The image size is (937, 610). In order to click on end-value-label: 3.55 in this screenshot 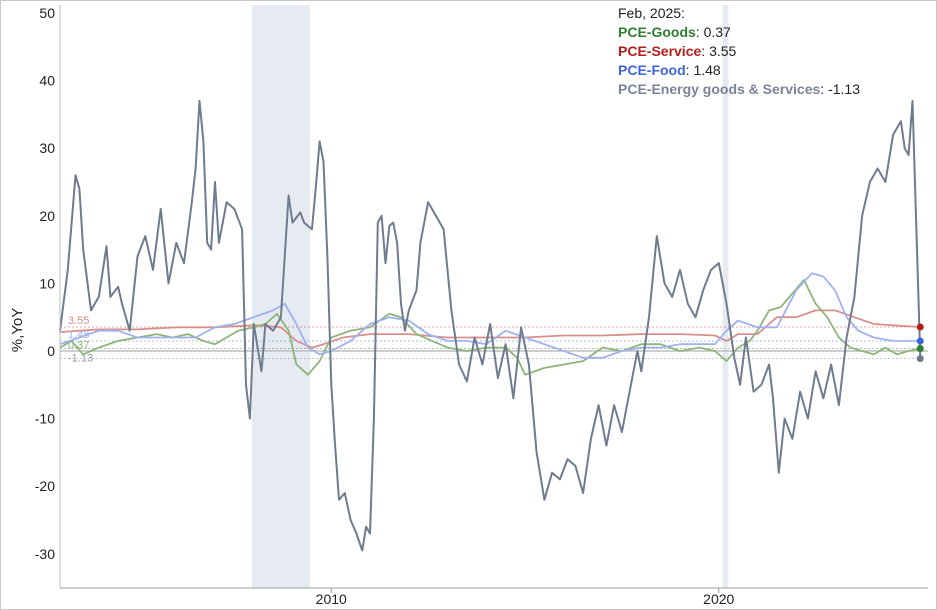, I will do `click(78, 321)`.